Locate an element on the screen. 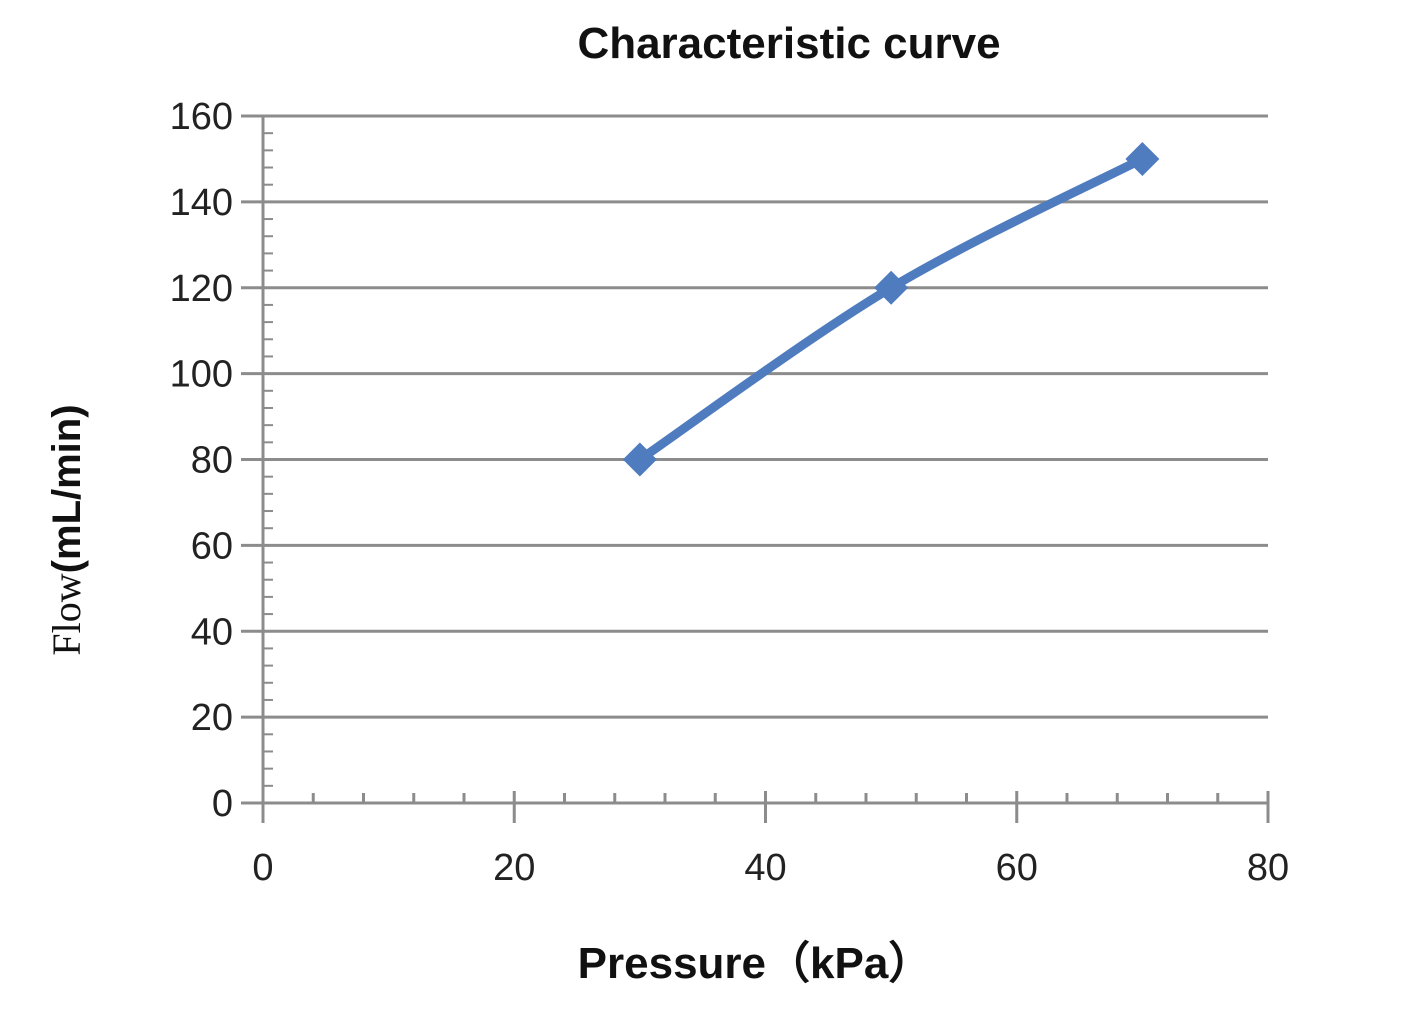 The width and height of the screenshot is (1408, 1018). x-tick-label: 60 is located at coordinates (1017, 868).